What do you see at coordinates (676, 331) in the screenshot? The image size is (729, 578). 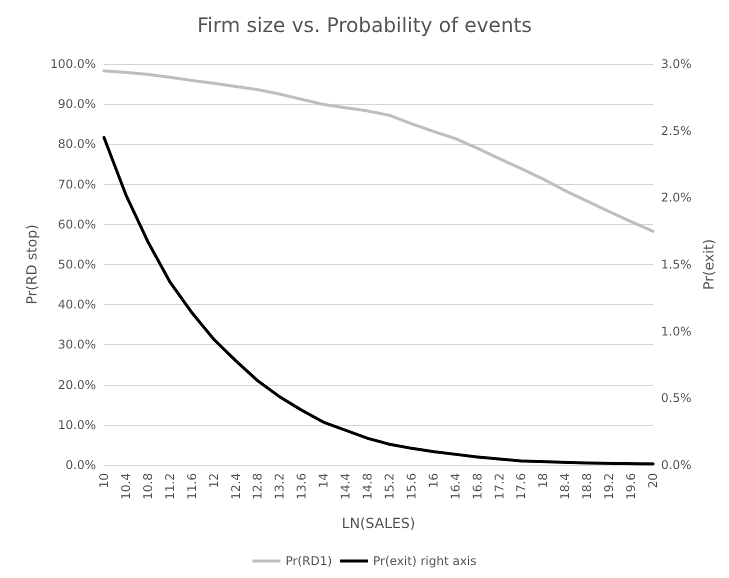 I see `y2-tick-label: 1.0%` at bounding box center [676, 331].